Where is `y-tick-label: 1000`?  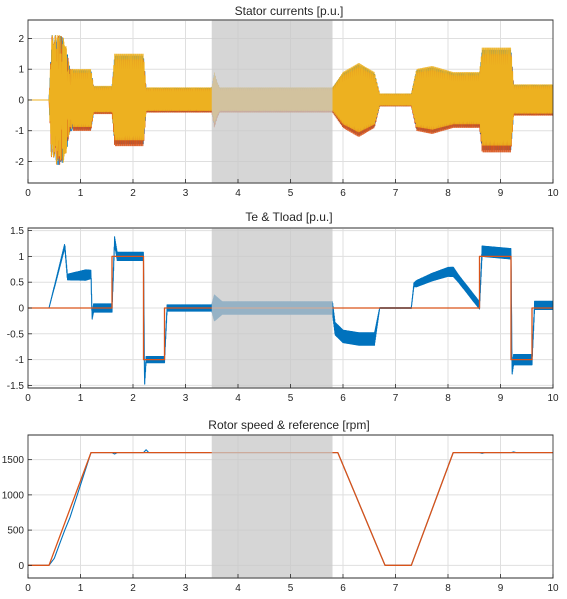 y-tick-label: 1000 is located at coordinates (13, 495).